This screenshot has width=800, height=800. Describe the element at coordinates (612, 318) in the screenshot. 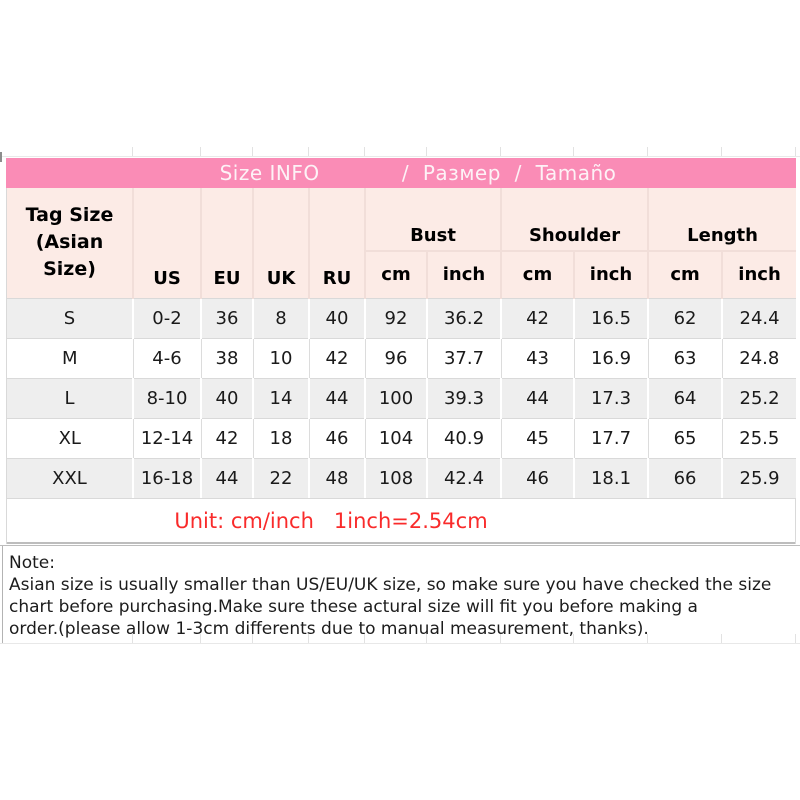

I see `cell-shoulder-inch: 16.5` at that location.